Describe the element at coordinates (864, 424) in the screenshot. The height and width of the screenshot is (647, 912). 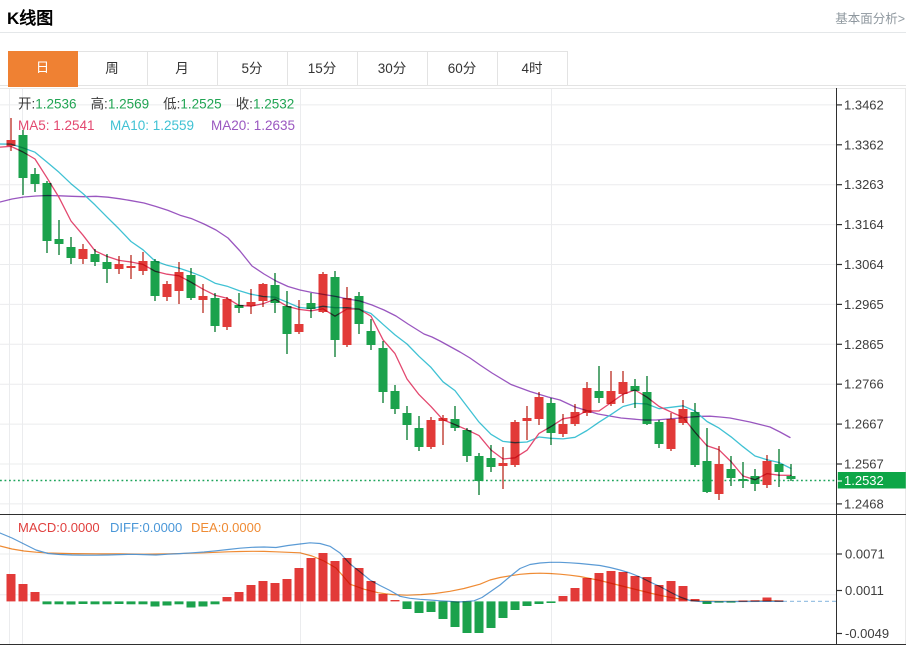
I see `svg-text: 1.2667` at that location.